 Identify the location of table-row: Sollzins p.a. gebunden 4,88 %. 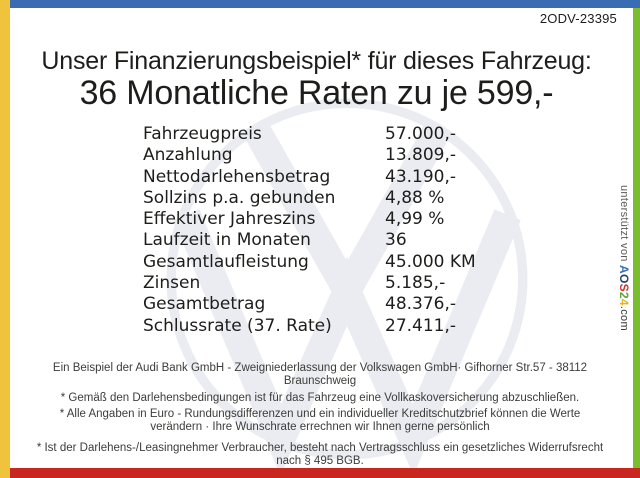
(309, 198).